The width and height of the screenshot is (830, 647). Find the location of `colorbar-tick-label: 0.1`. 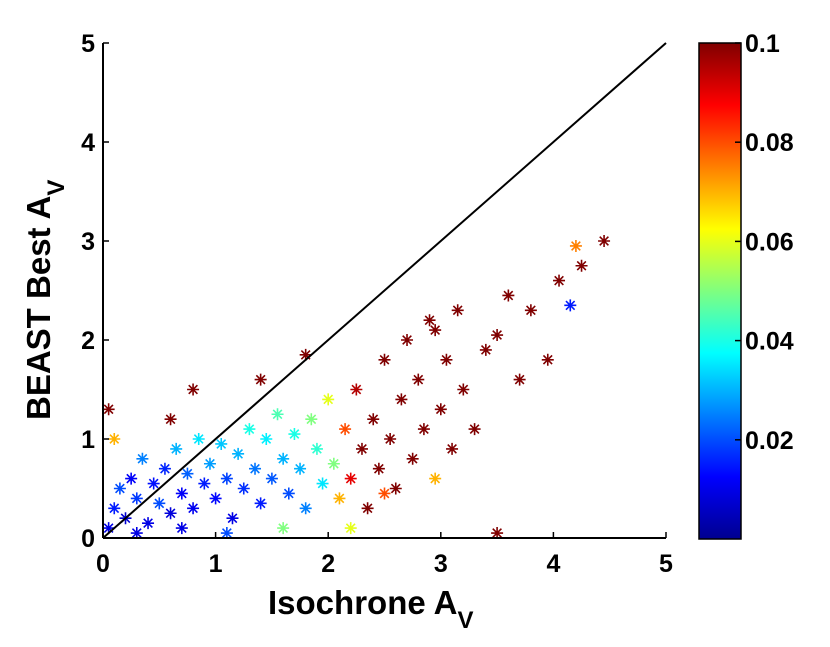

colorbar-tick-label: 0.1 is located at coordinates (762, 44).